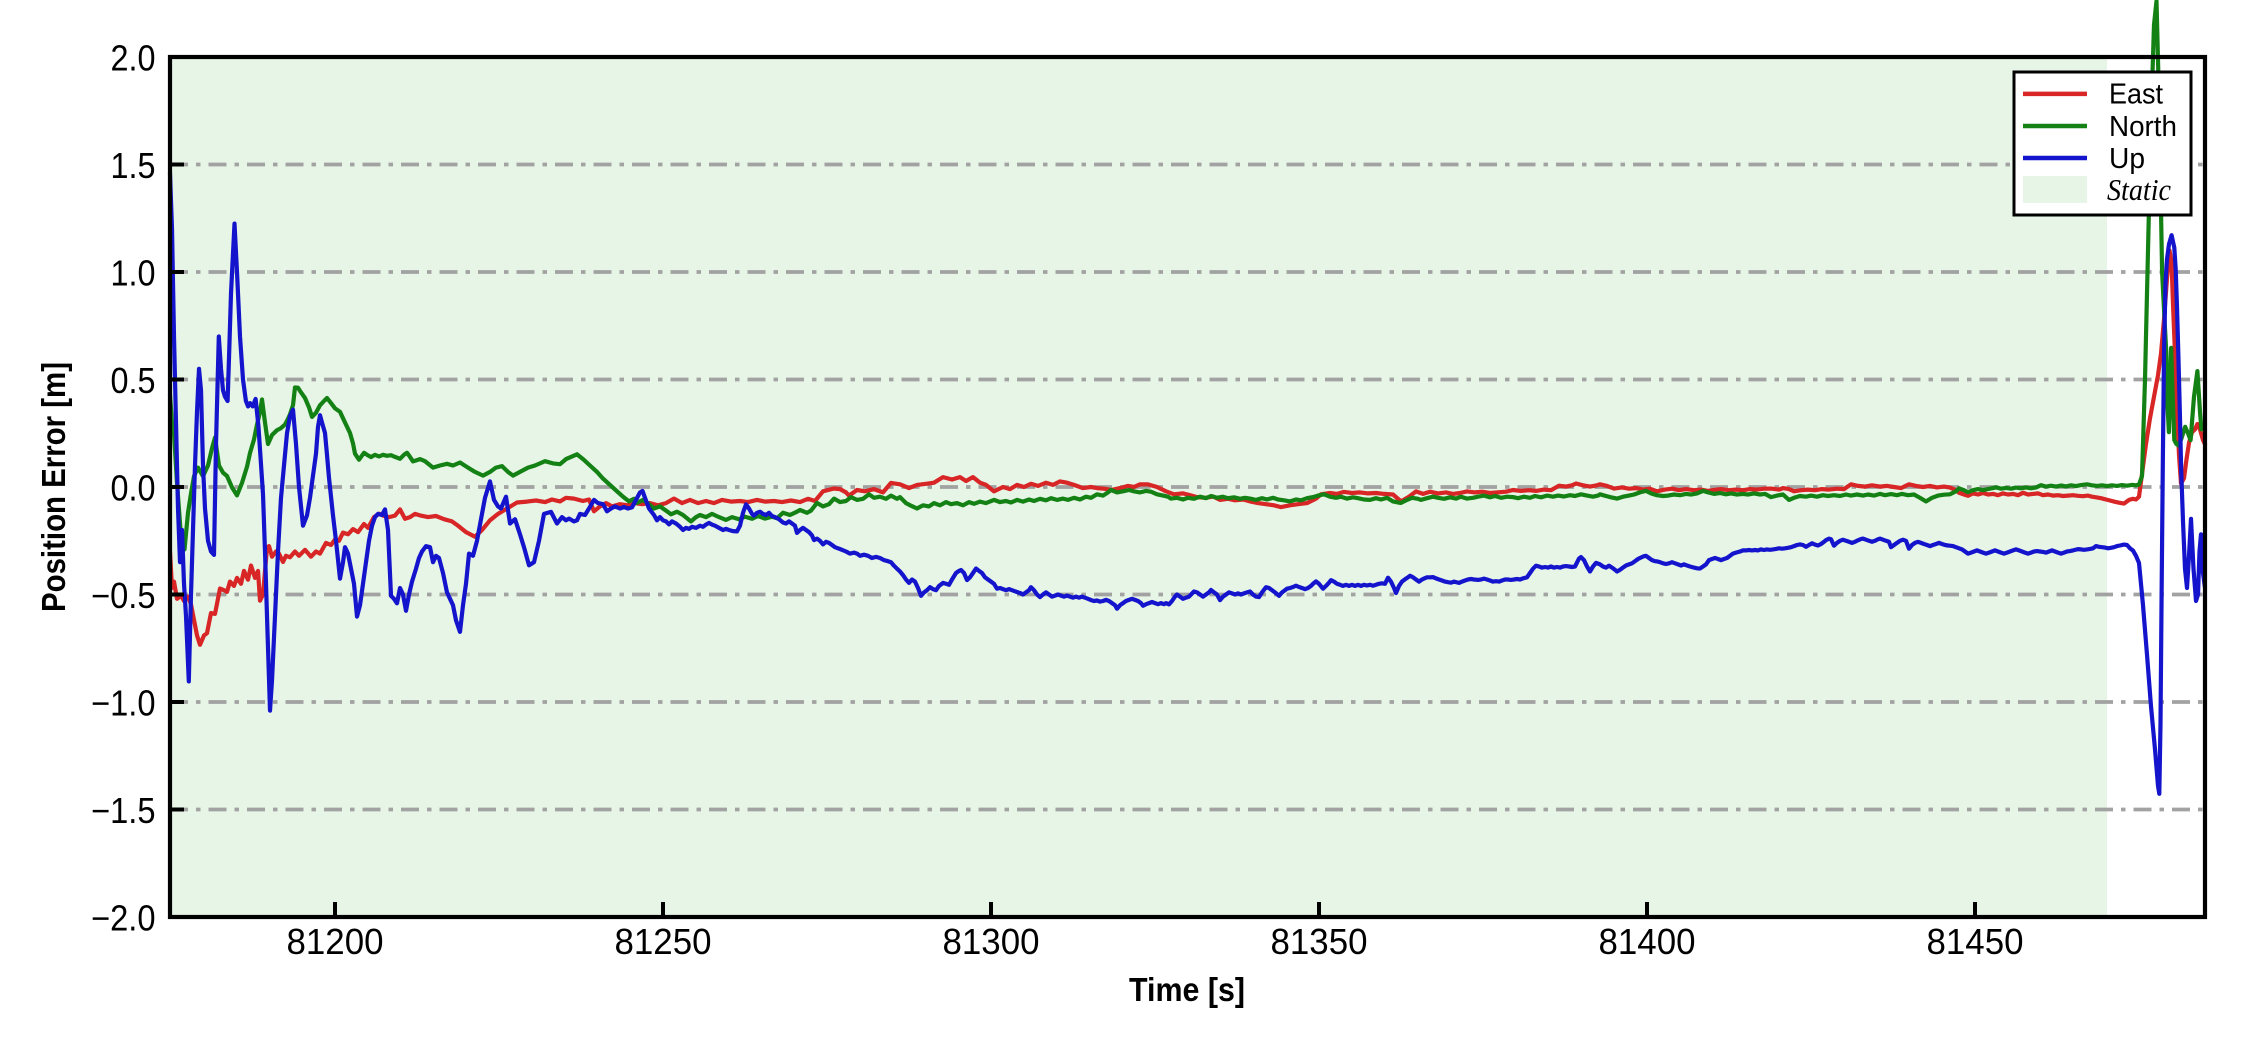  Describe the element at coordinates (133, 380) in the screenshot. I see `svg-text: 0.5` at that location.